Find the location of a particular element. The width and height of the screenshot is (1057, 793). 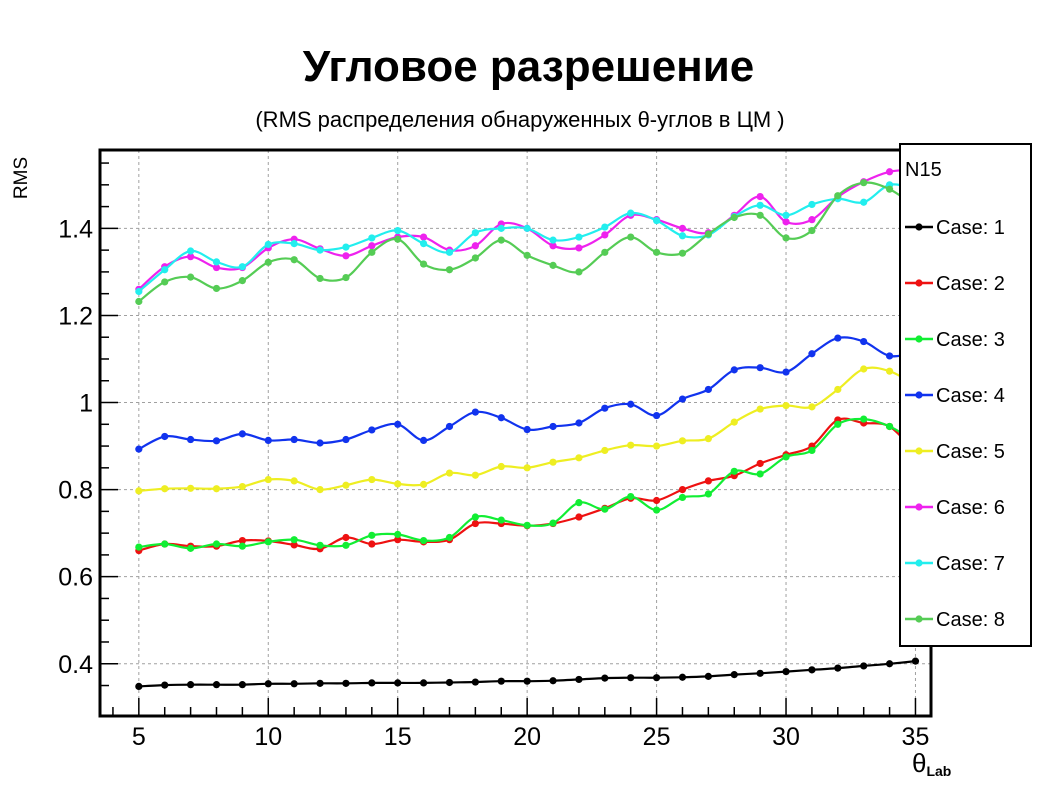

legend-item-case-6: Case: 6 is located at coordinates (955, 508).